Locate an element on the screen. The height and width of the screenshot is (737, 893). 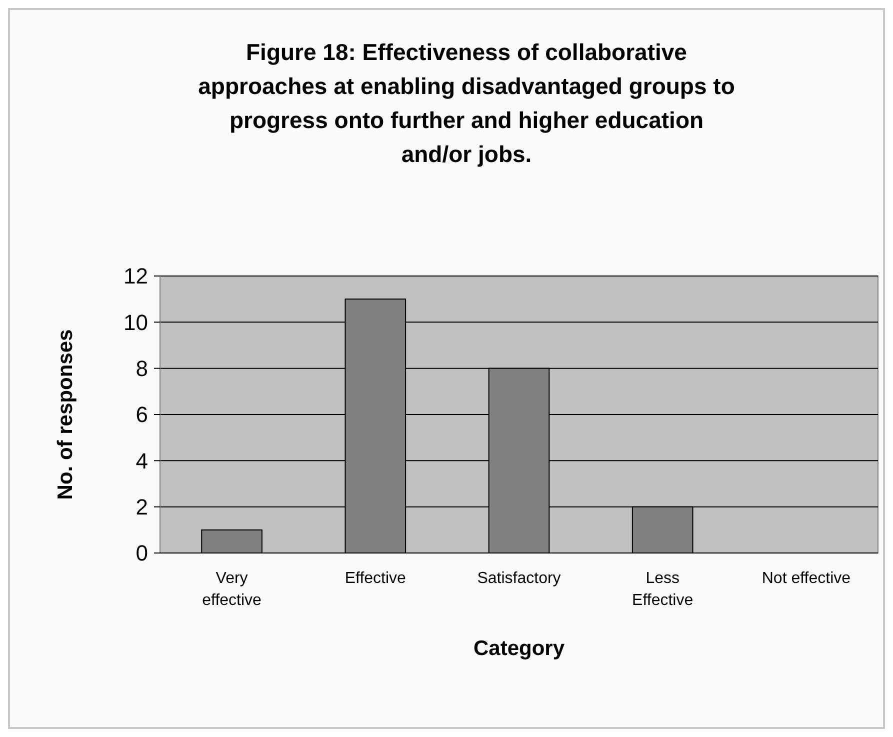
y-tick-label: 8 is located at coordinates (142, 369).